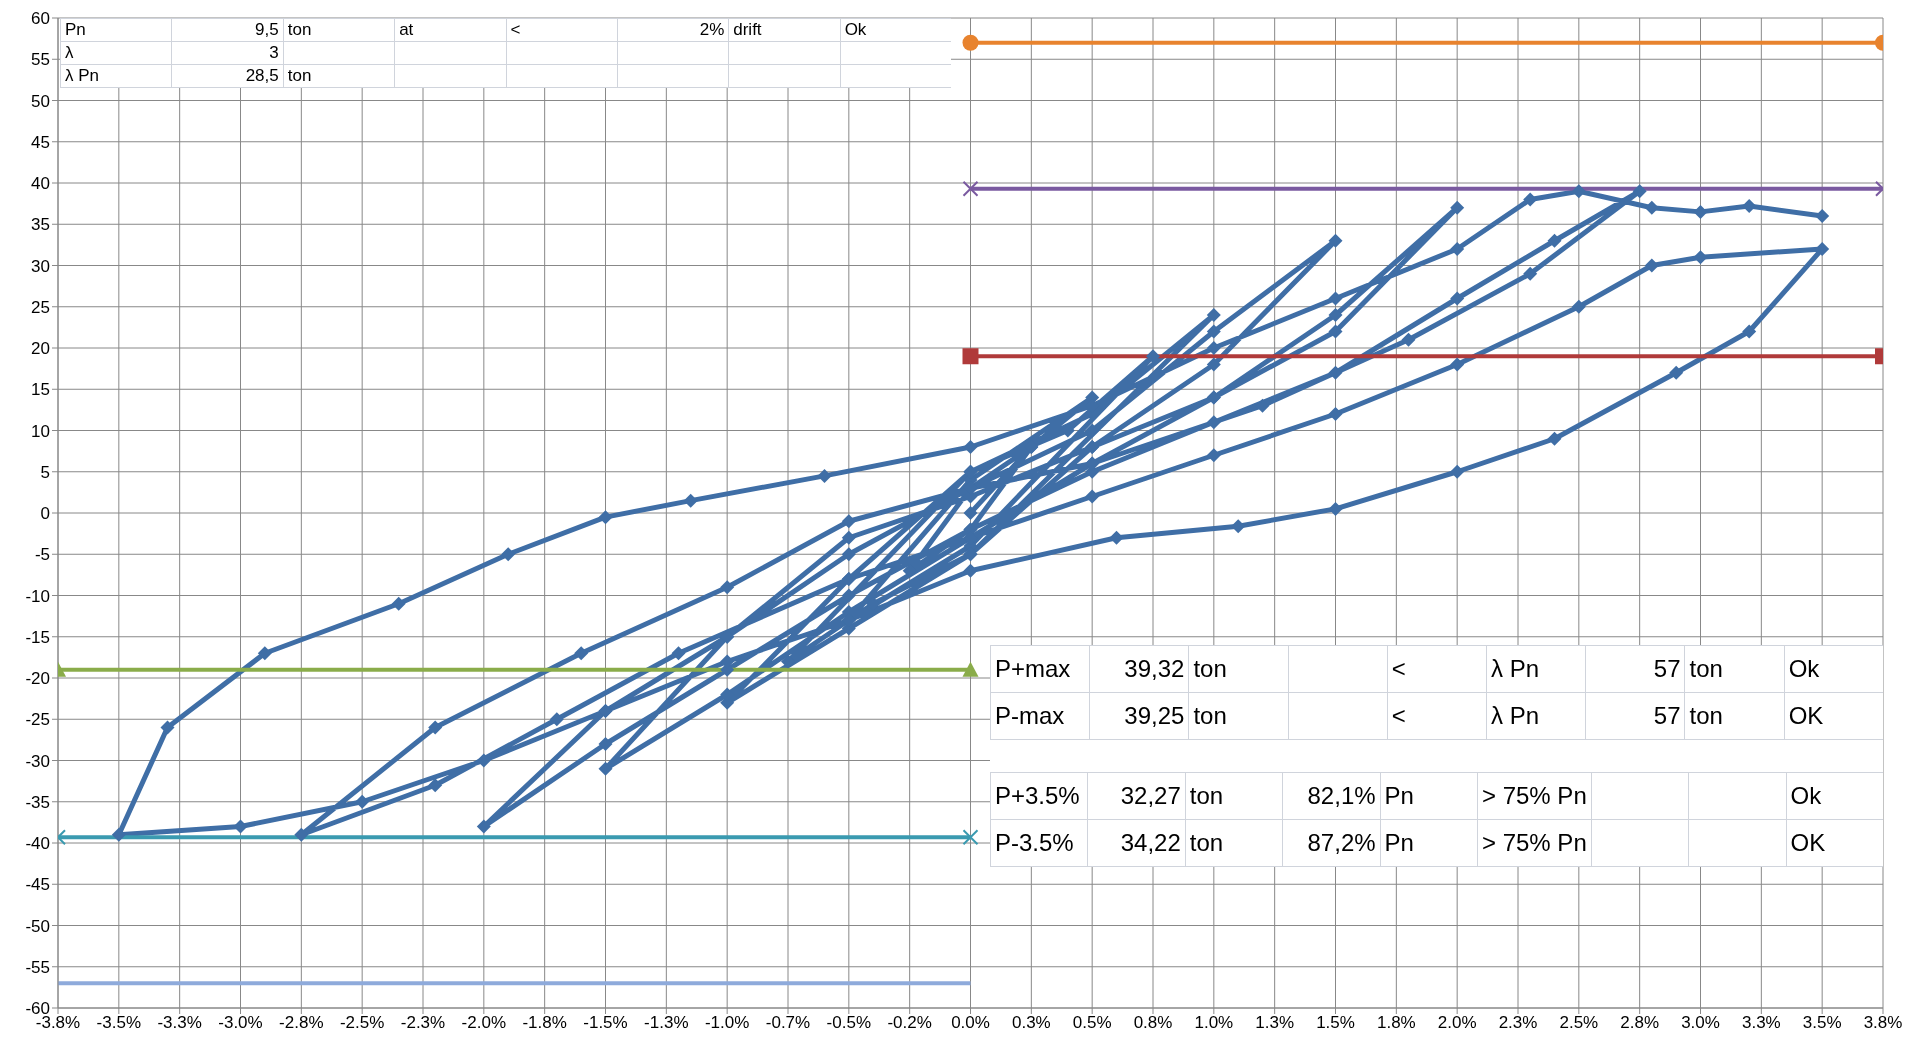 This screenshot has width=1915, height=1052. Describe the element at coordinates (1092, 1023) in the screenshot. I see `x-tick-label: 0.5%` at that location.